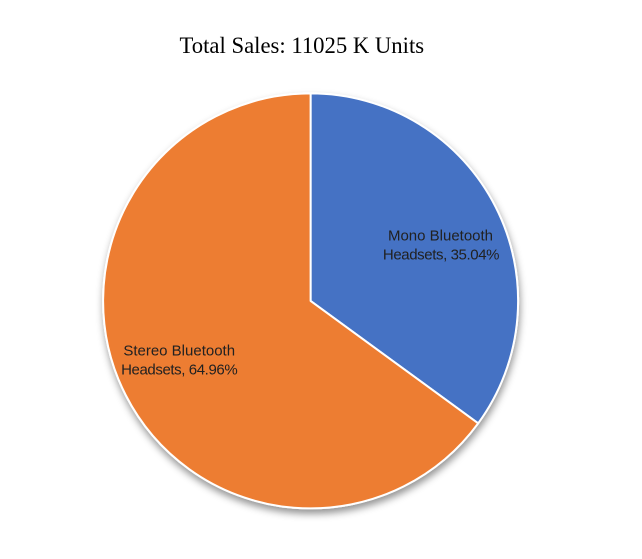 Image resolution: width=642 pixels, height=559 pixels. Describe the element at coordinates (179, 370) in the screenshot. I see `svg-text: Headsets, 64.96%` at that location.